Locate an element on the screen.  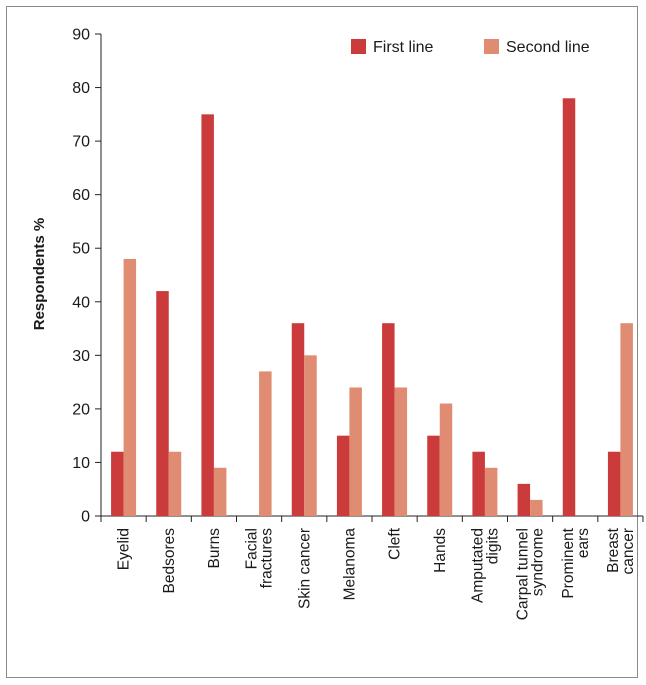
x-tick-label: Bedsores is located at coordinates (169, 561).